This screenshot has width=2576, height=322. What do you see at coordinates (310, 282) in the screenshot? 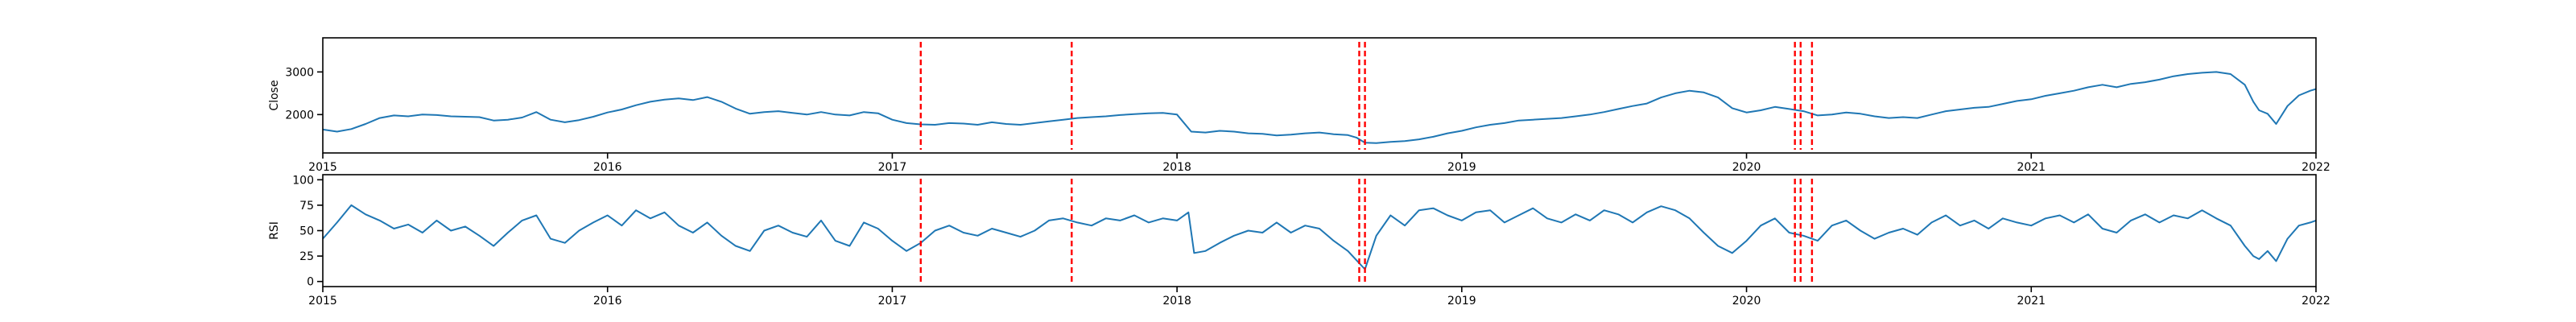
I see `y-tick-label: 0` at bounding box center [310, 282].